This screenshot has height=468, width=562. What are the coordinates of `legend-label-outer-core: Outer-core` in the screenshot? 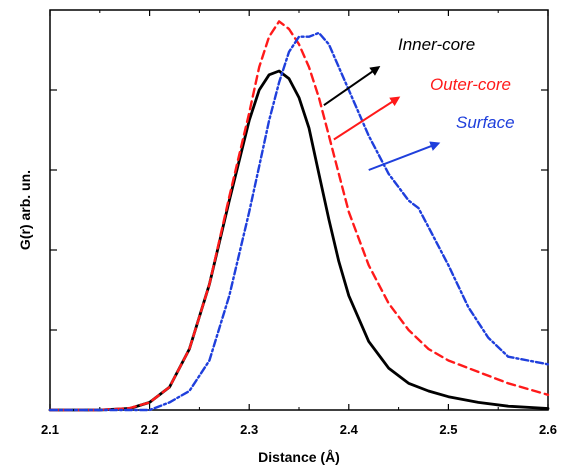 It's located at (470, 84).